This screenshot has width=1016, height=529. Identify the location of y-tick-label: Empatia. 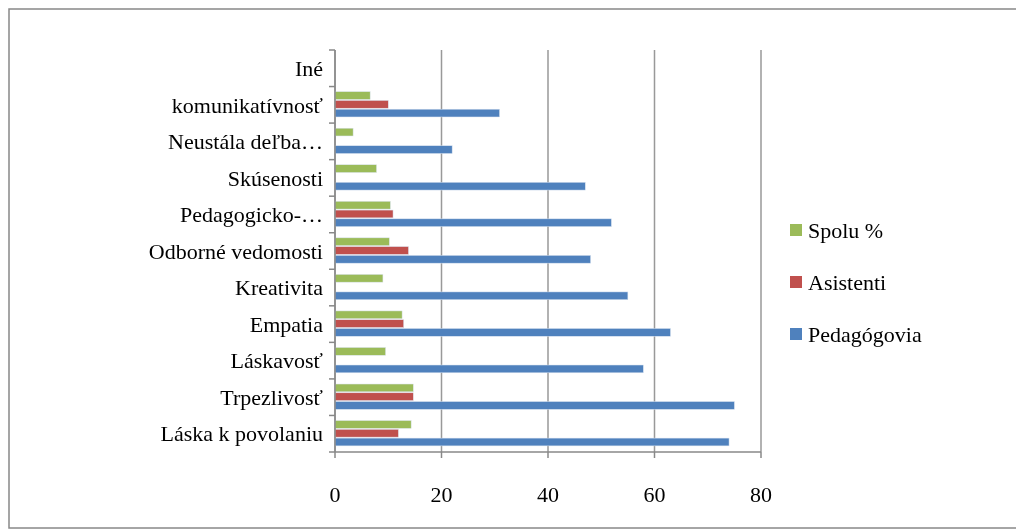
(286, 324).